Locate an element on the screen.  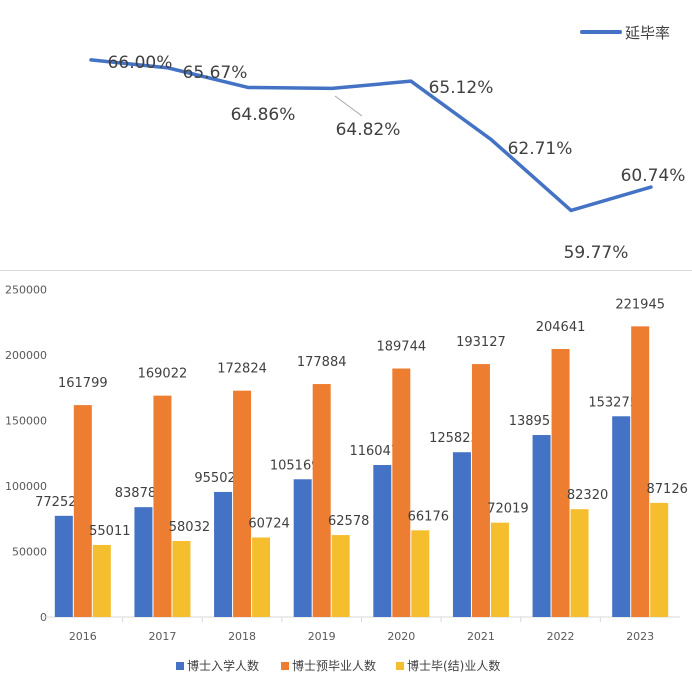
bar-data-label: 62578 is located at coordinates (348, 521).